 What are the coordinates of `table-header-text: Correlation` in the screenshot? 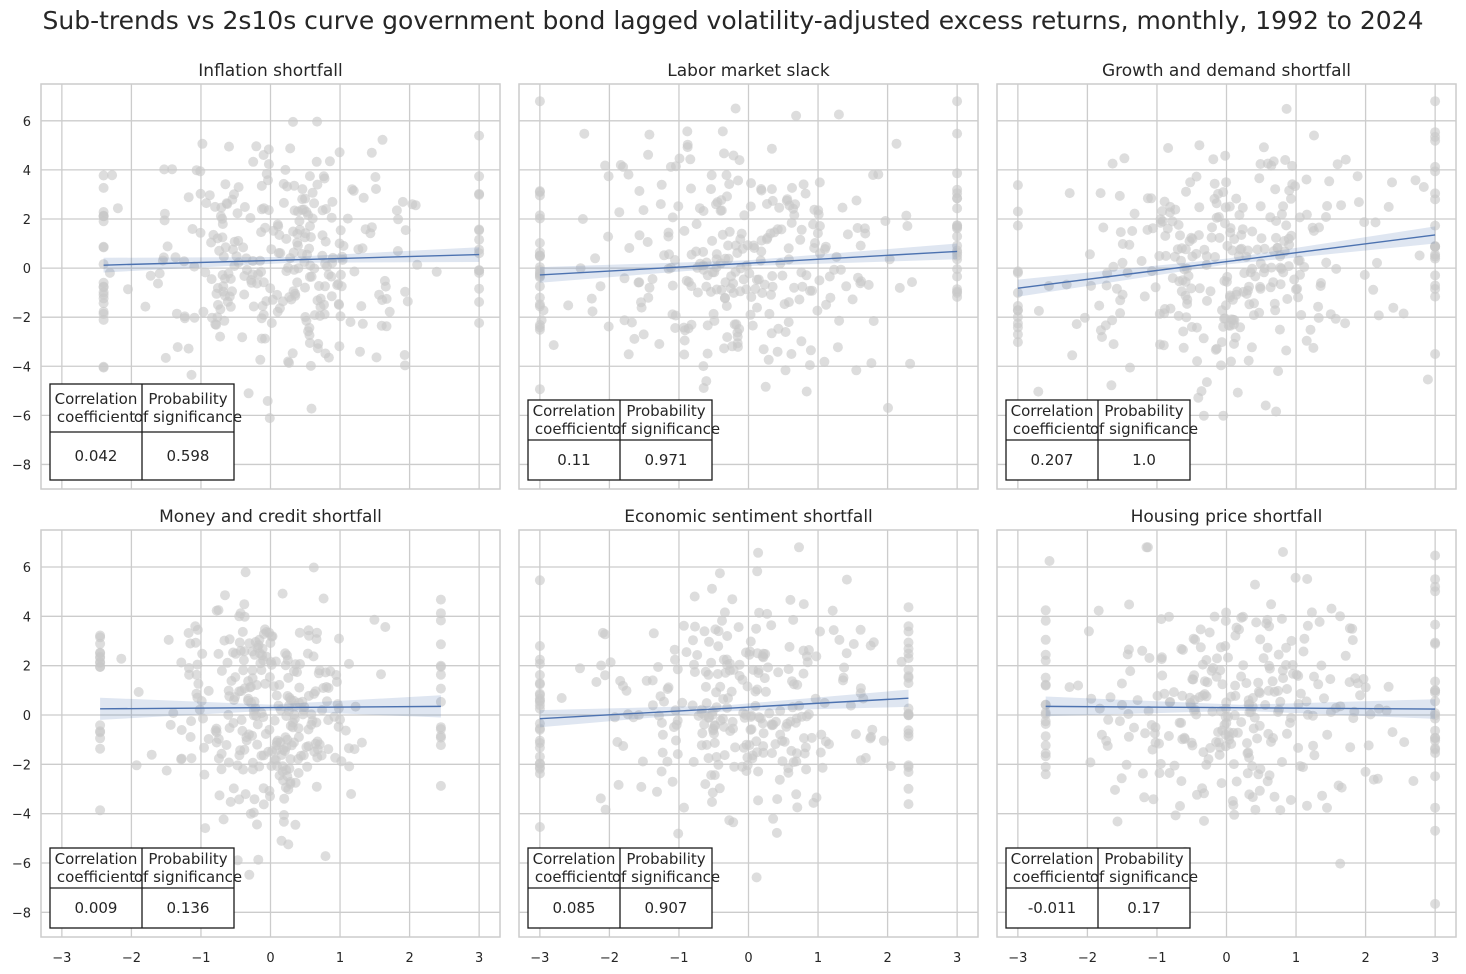 It's located at (96, 859).